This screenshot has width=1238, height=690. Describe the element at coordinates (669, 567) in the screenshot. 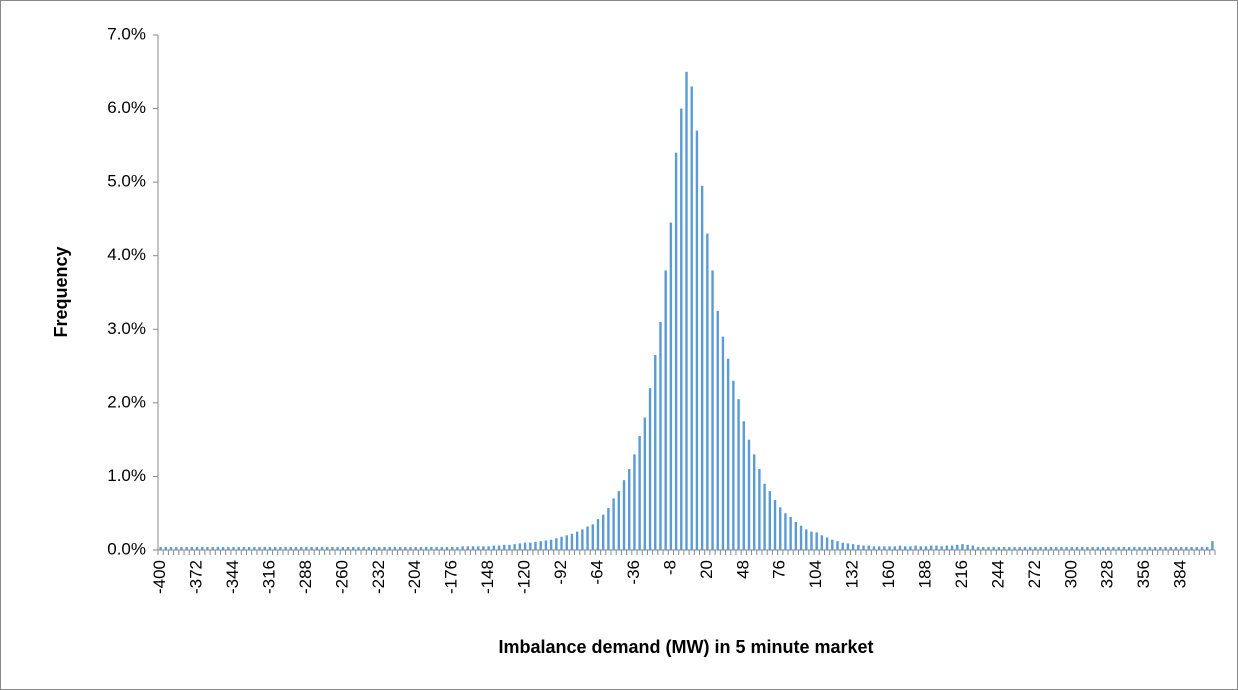

I see `x-tick-label: -8` at that location.